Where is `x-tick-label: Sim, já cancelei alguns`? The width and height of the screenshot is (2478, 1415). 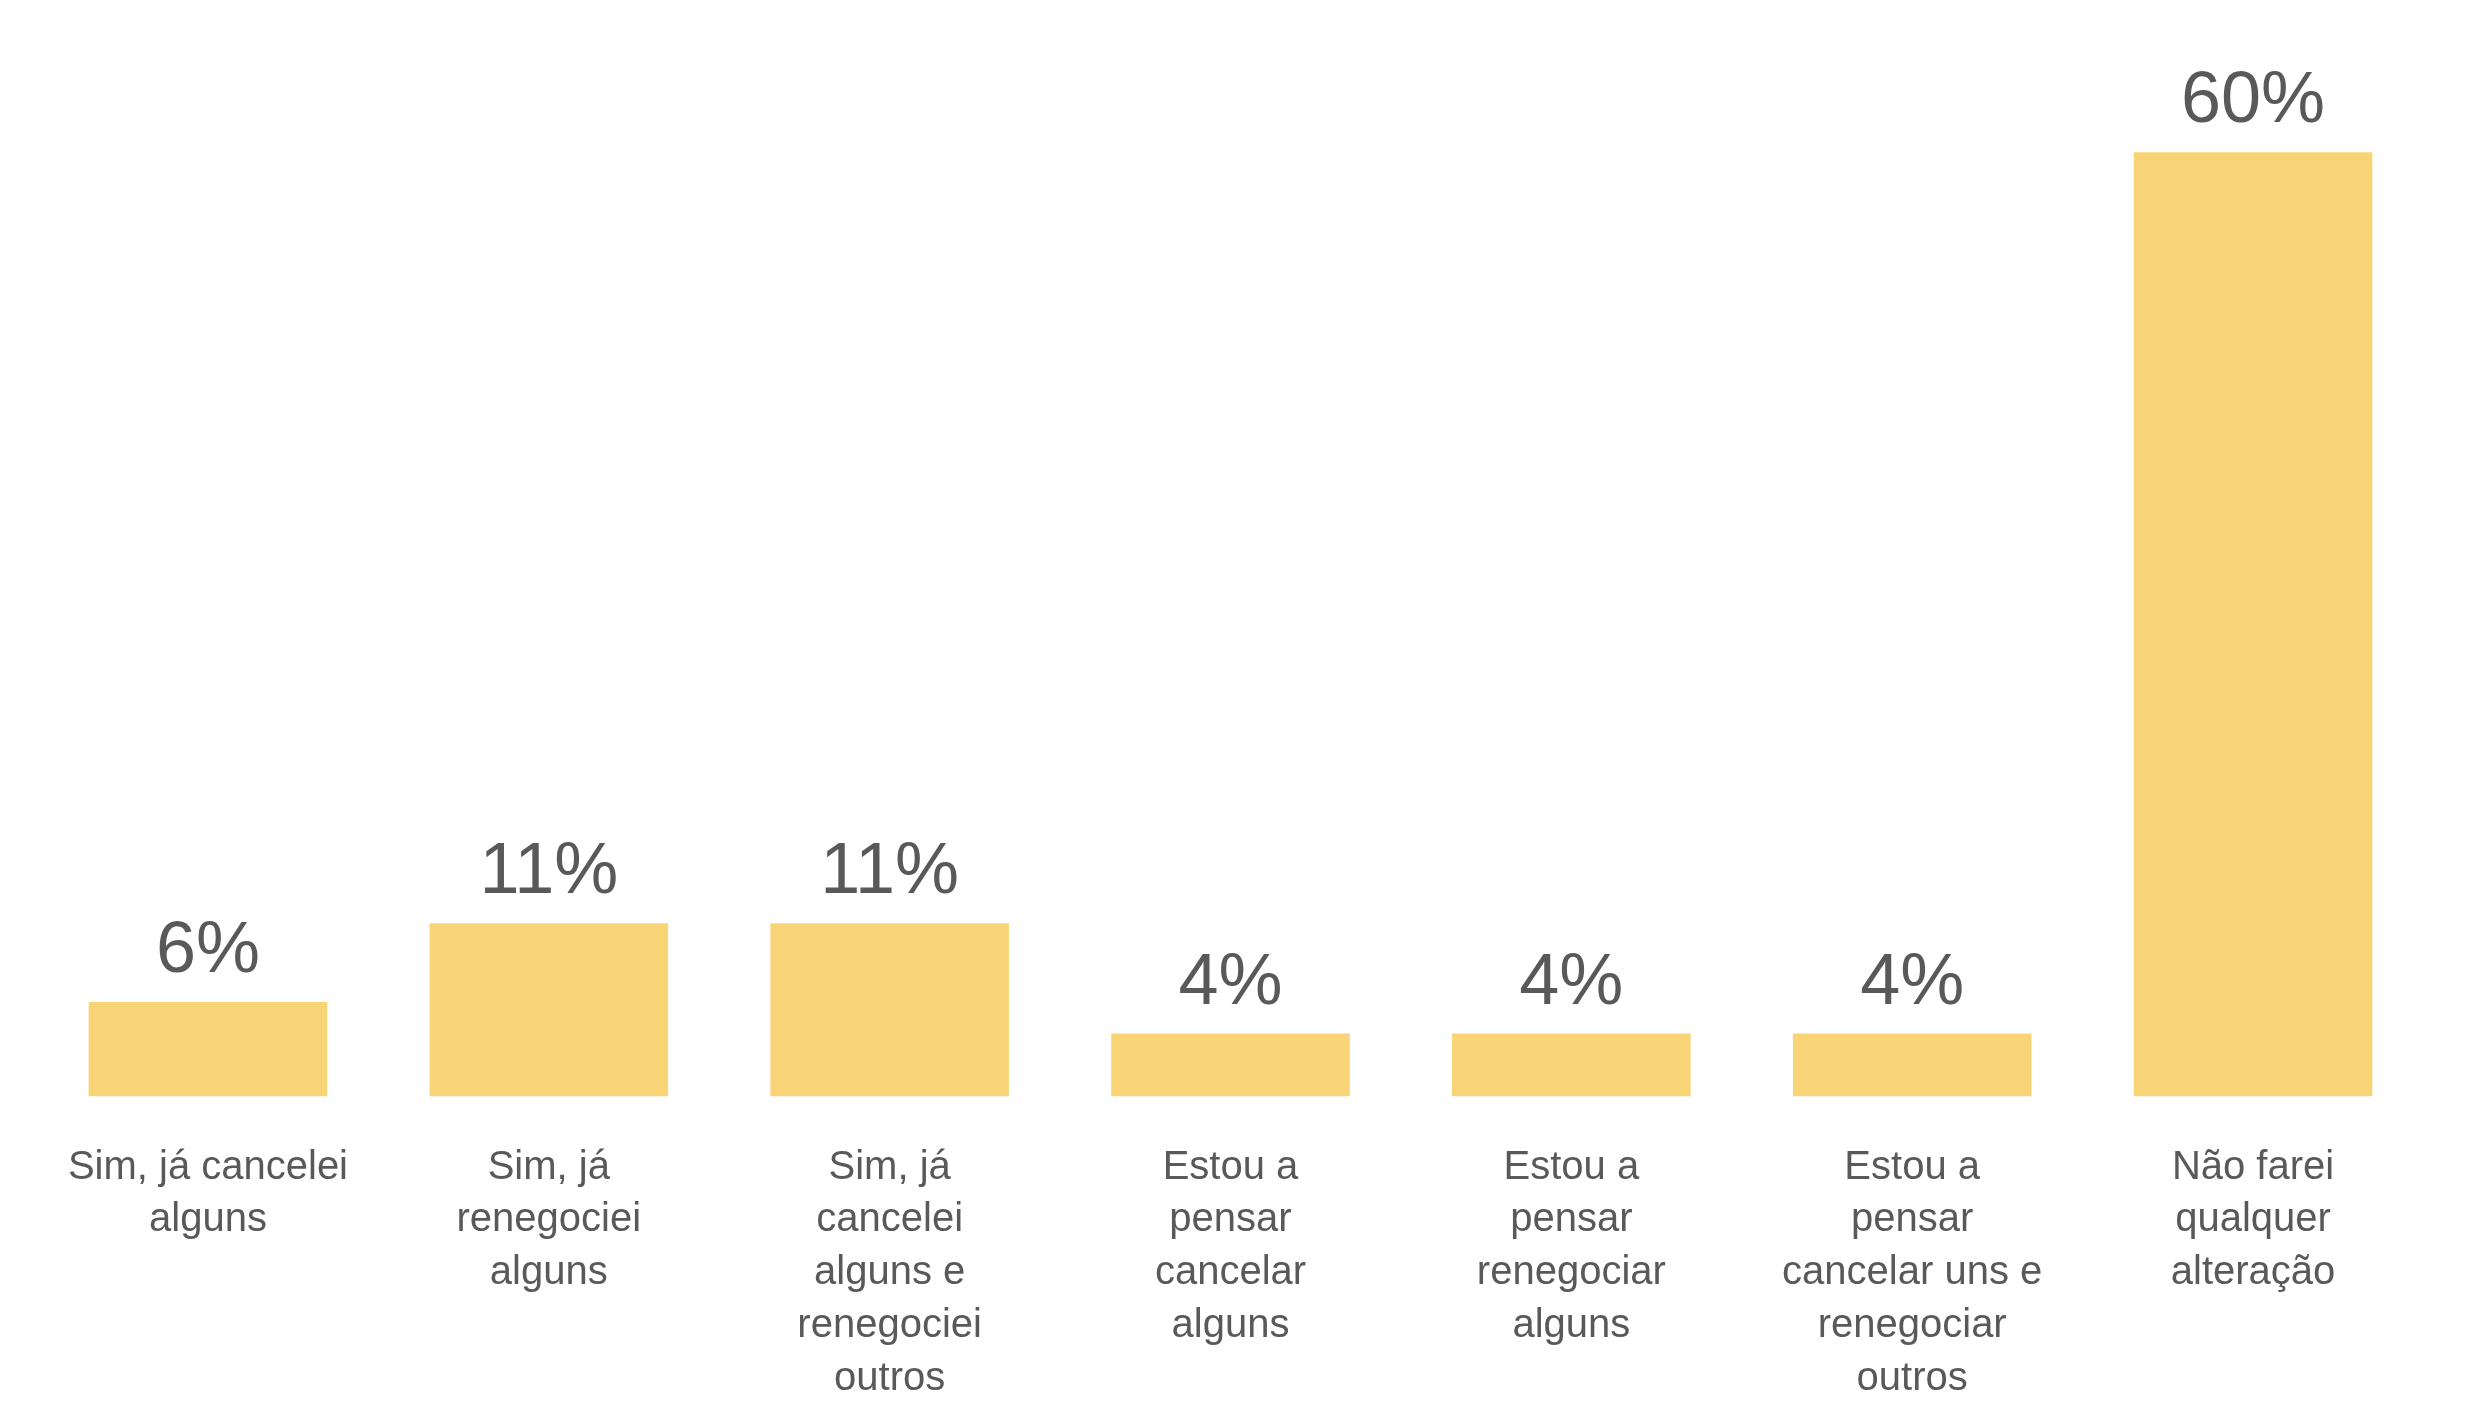 x-tick-label: Sim, já cancelei alguns is located at coordinates (208, 1191).